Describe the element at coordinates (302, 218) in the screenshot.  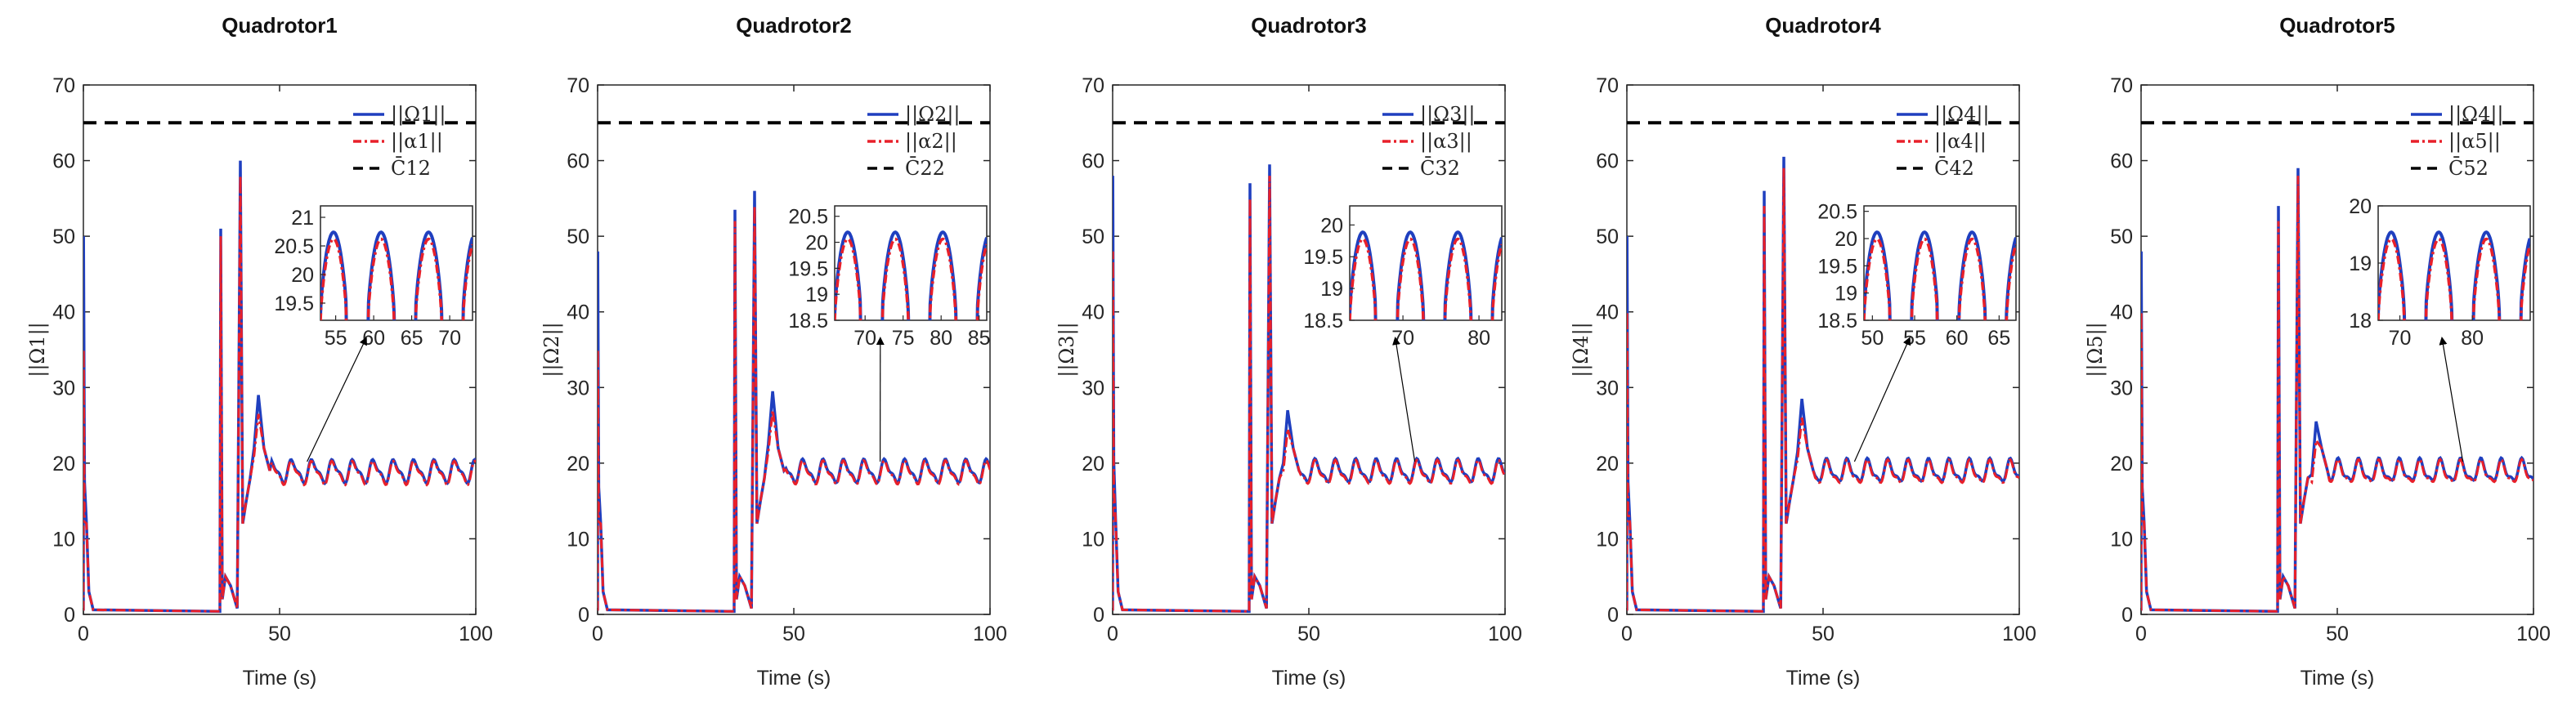
I see `inset-y-tick-label: 21` at that location.